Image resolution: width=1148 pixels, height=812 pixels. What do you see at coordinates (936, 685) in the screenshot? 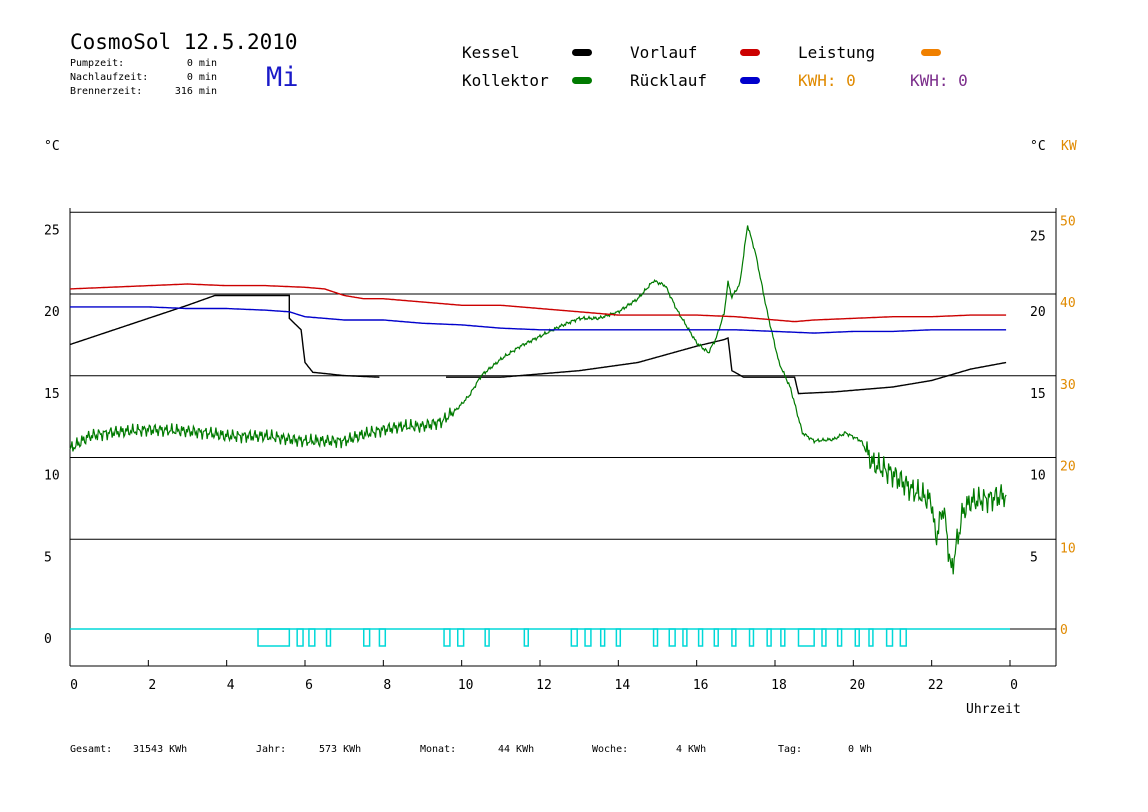
I see `x-tick-label-11: 22` at bounding box center [936, 685].